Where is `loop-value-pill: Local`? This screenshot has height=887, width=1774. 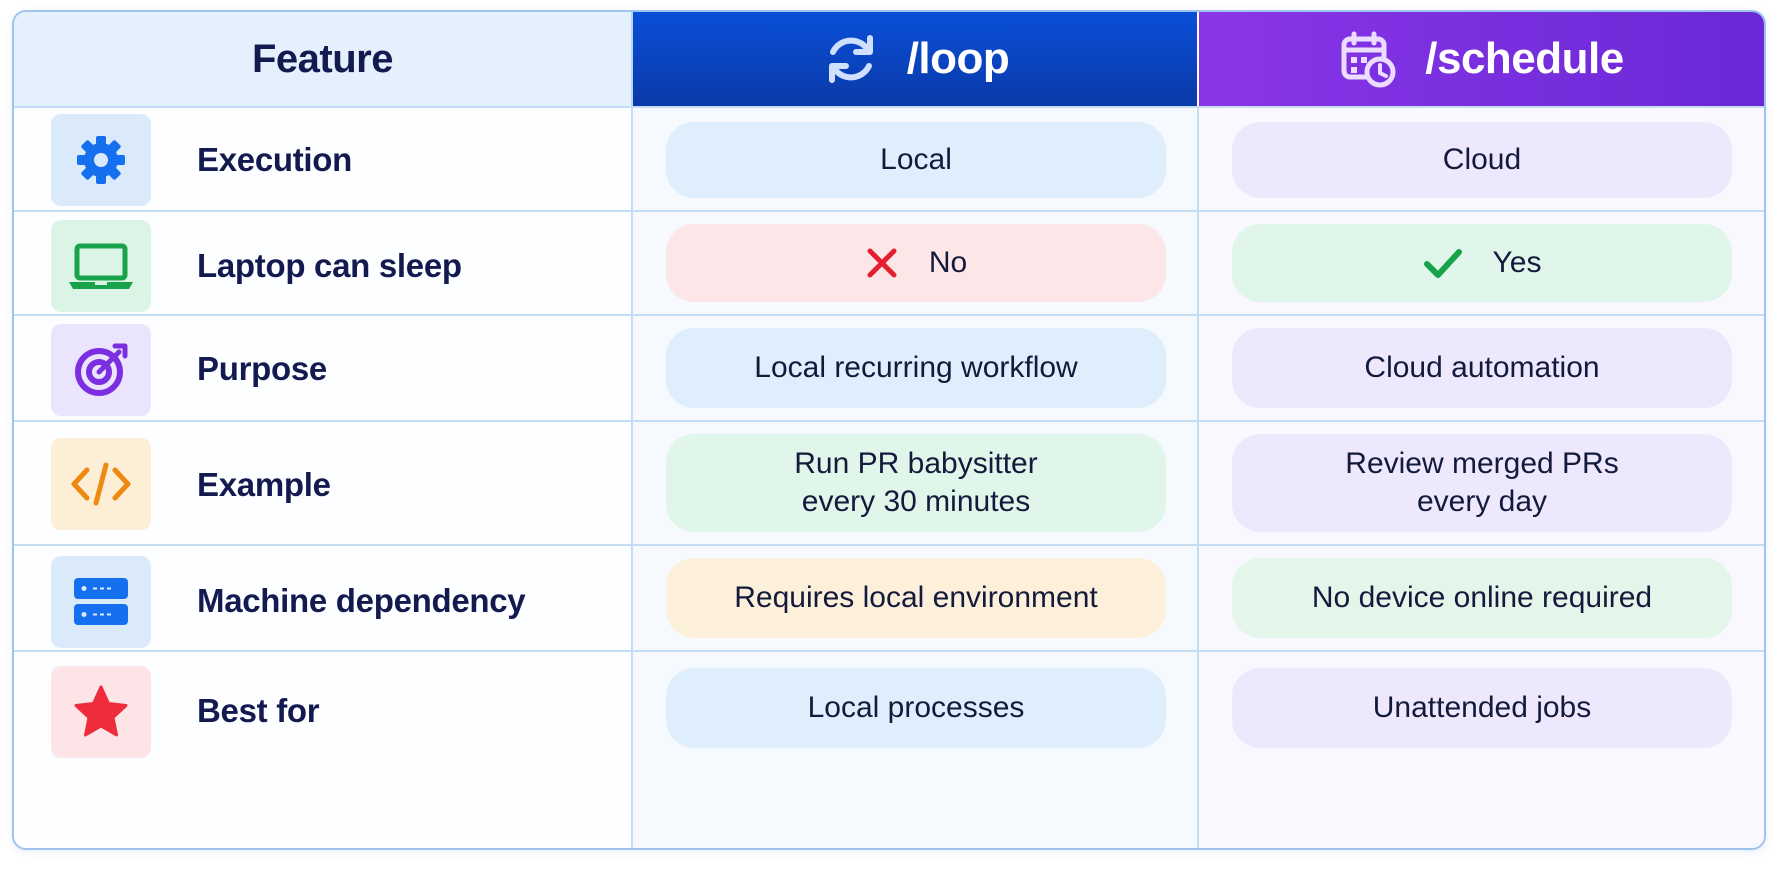
loop-value-pill: Local is located at coordinates (916, 160).